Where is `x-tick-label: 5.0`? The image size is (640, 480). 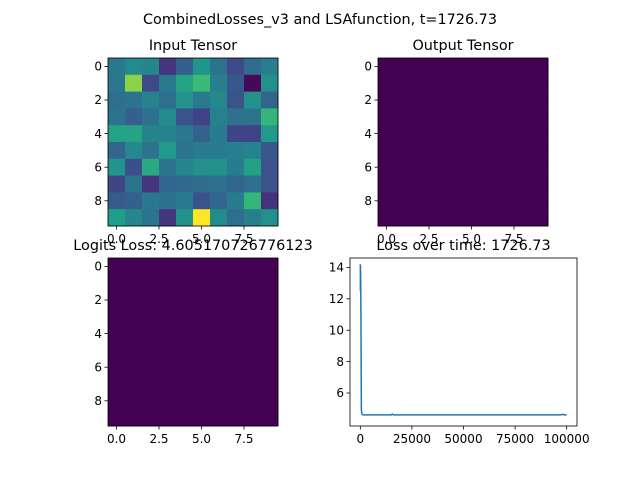
x-tick-label: 5.0 is located at coordinates (471, 239).